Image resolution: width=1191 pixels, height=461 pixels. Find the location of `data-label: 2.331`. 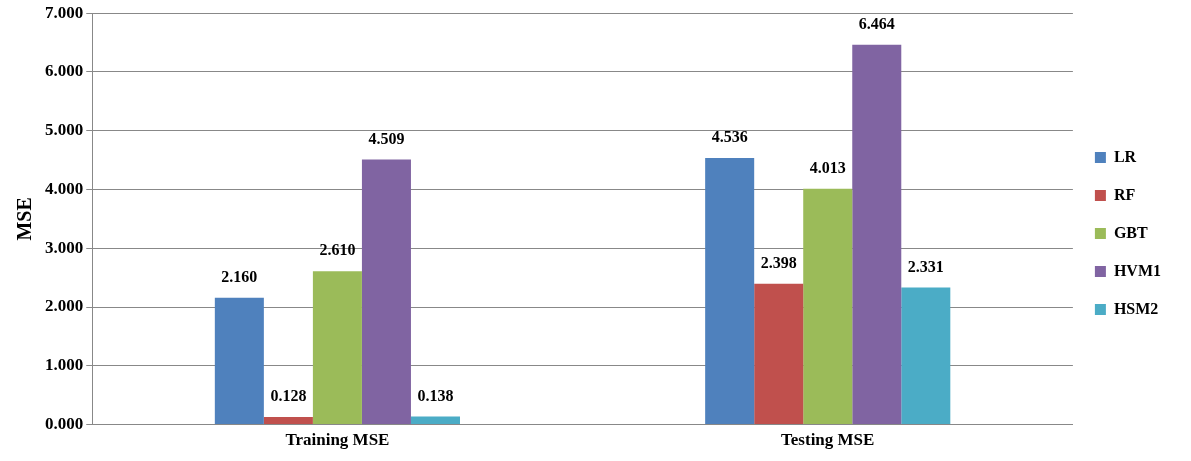

data-label: 2.331 is located at coordinates (925, 266).